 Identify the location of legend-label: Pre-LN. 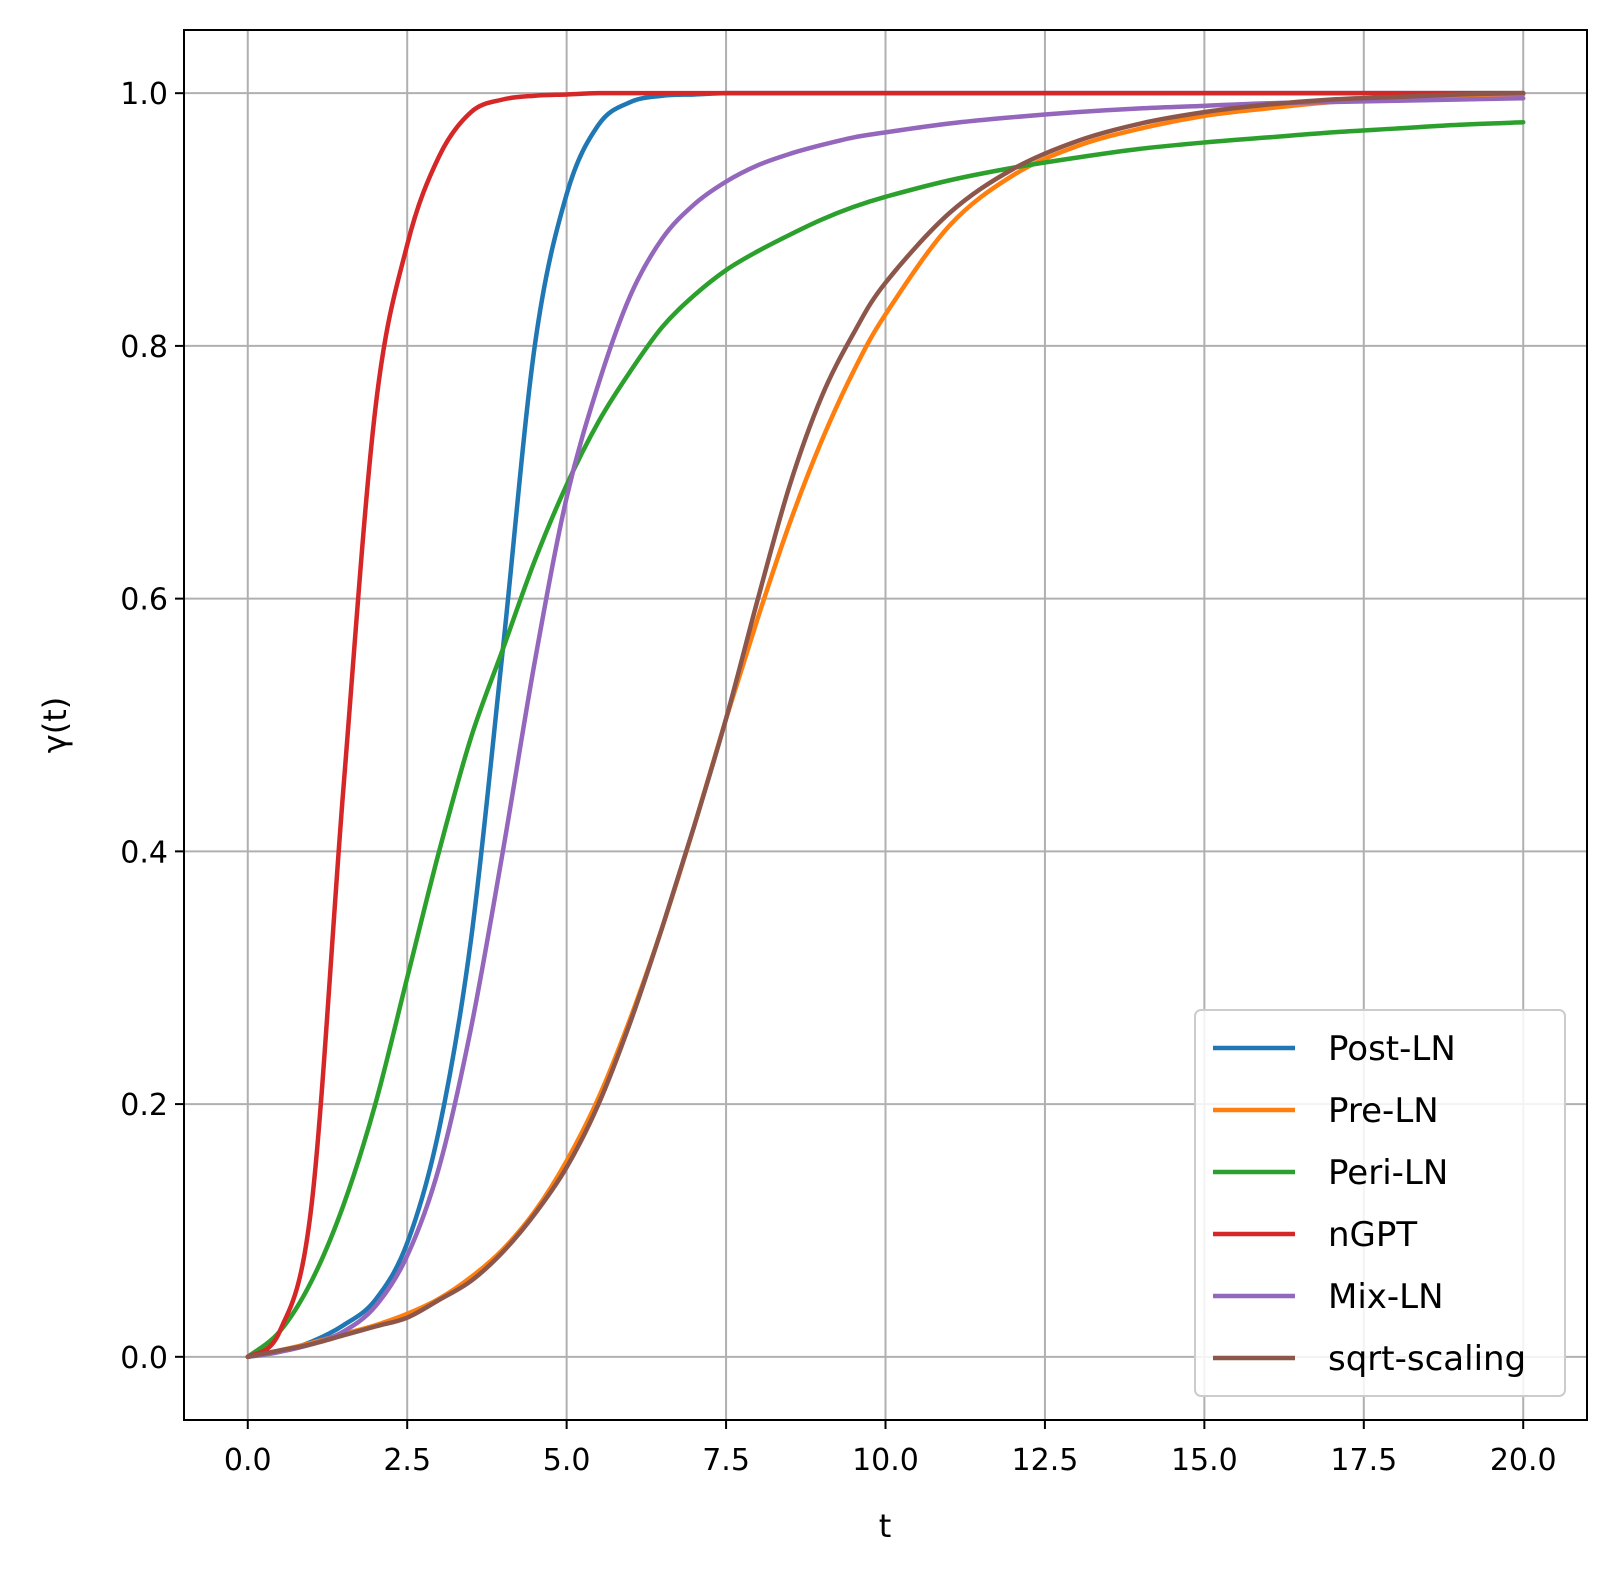
(1383, 1111).